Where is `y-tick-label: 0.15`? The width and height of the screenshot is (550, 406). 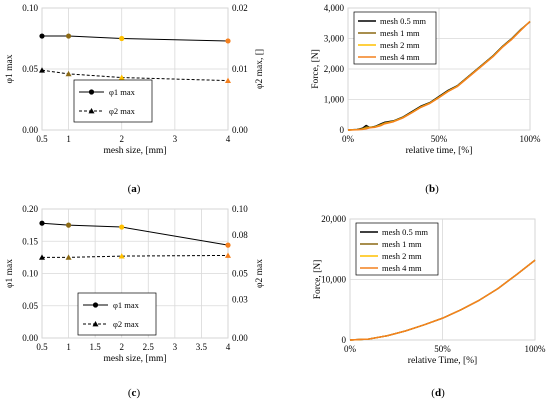
y-tick-label: 0.15 is located at coordinates (30, 241).